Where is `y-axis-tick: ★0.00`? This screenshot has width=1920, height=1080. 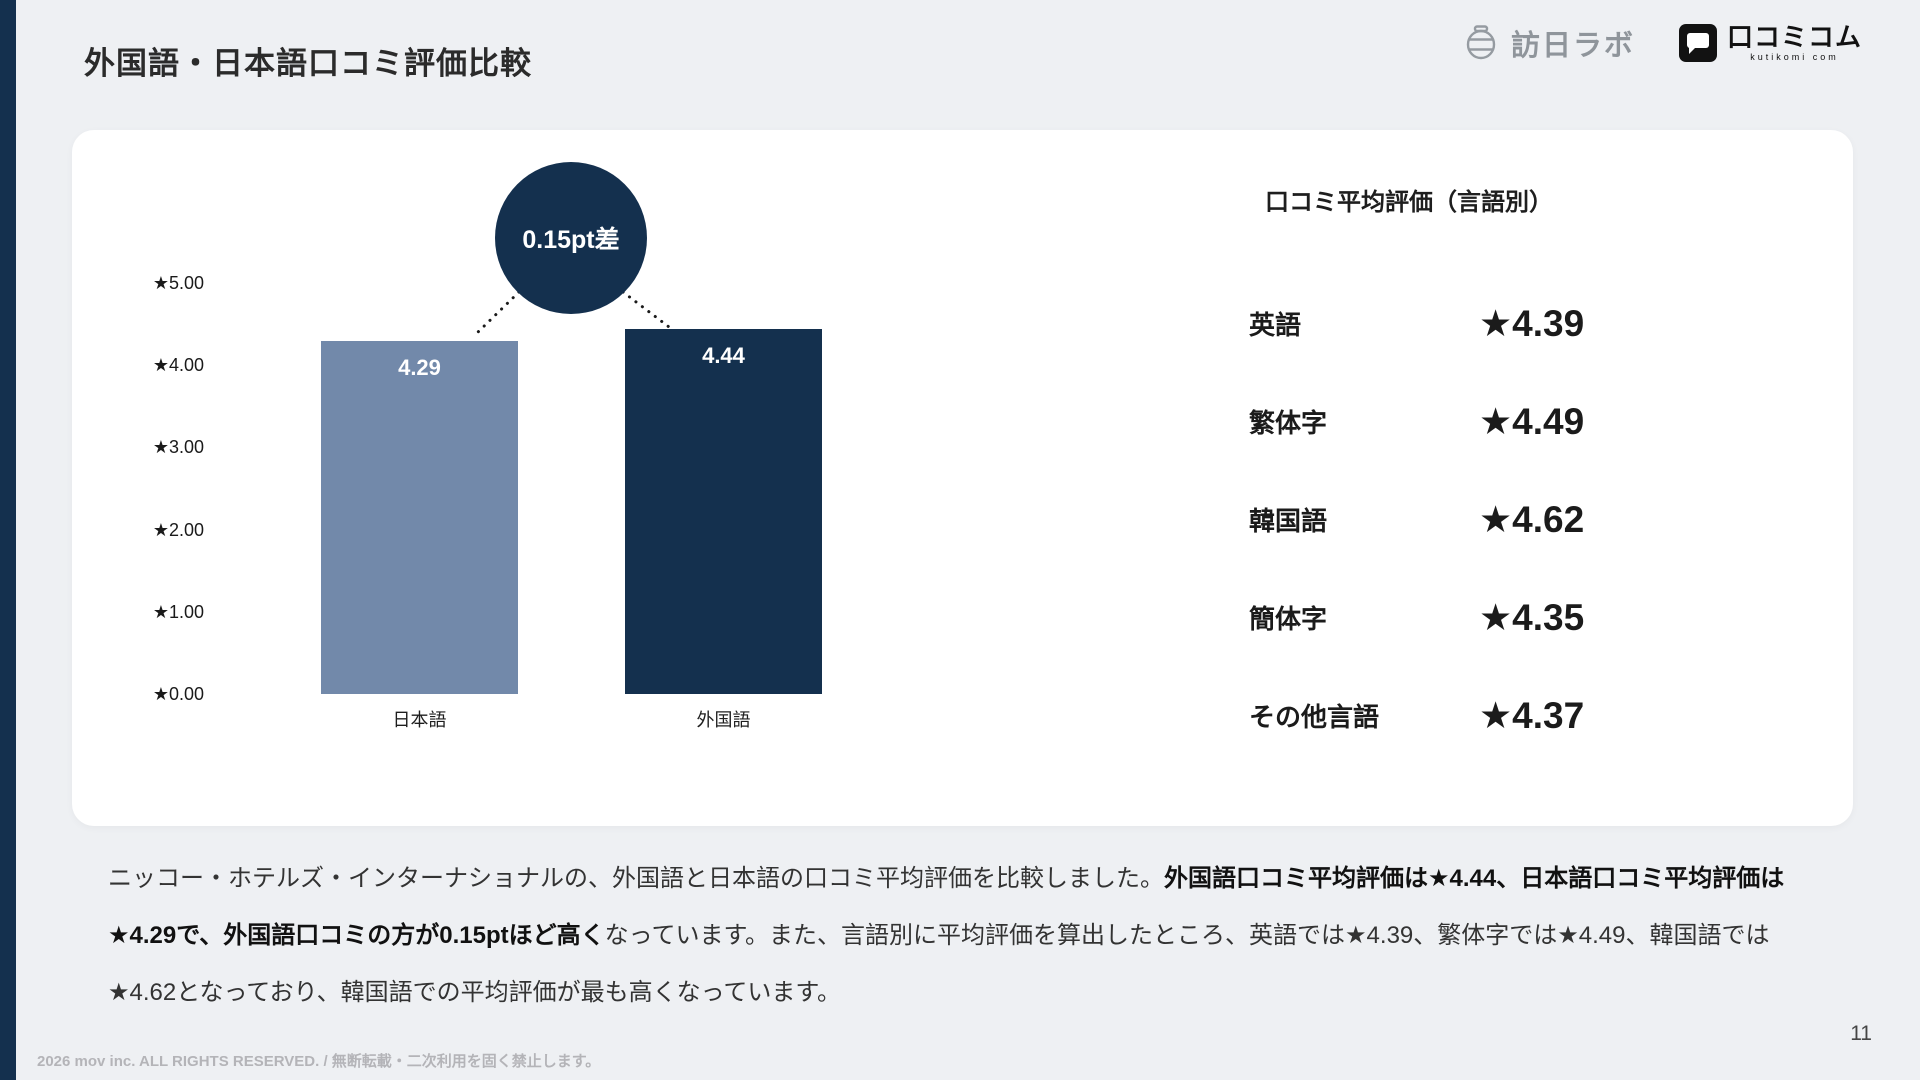
y-axis-tick: ★0.00 is located at coordinates (178, 694).